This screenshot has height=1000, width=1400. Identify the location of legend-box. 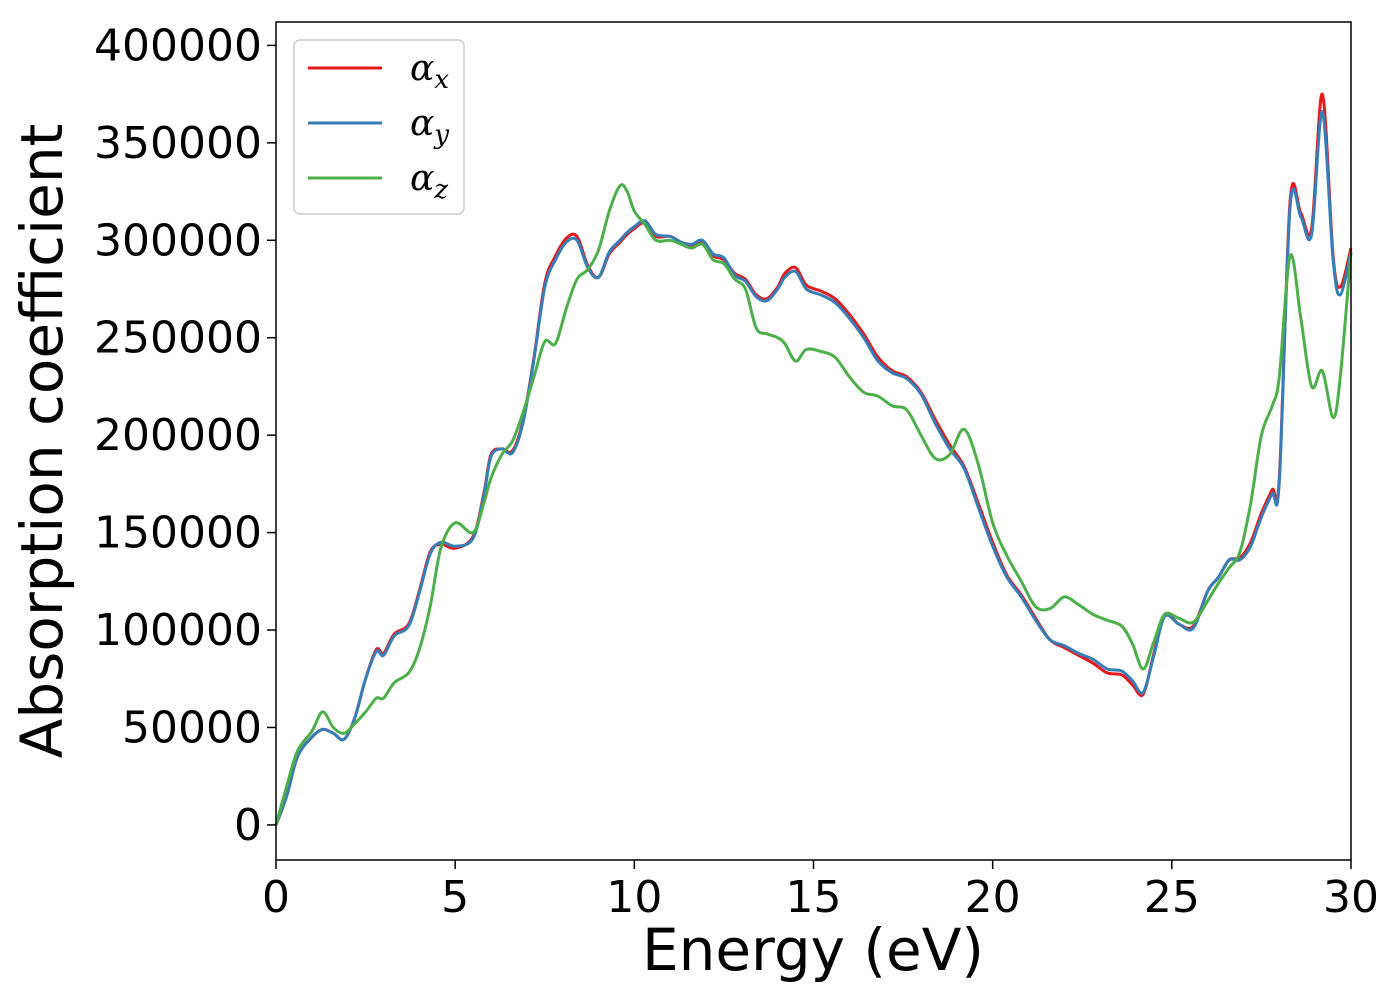
(379, 127).